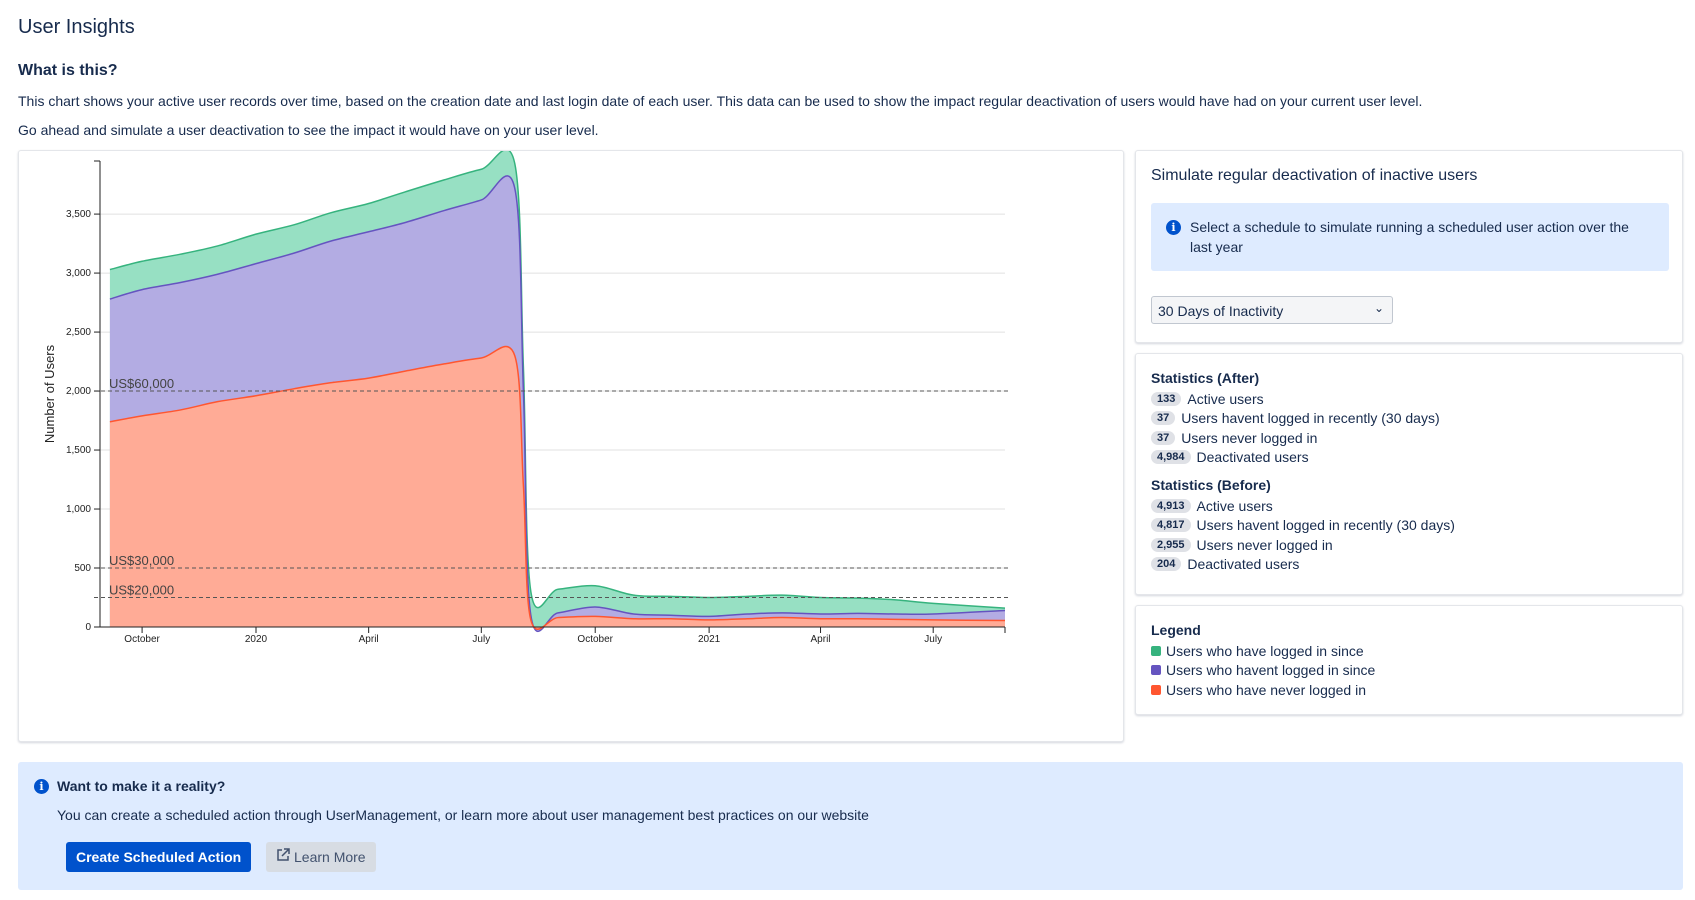 This screenshot has height=900, width=1695. Describe the element at coordinates (1266, 689) in the screenshot. I see `legend-label: Users who have never logged in` at that location.